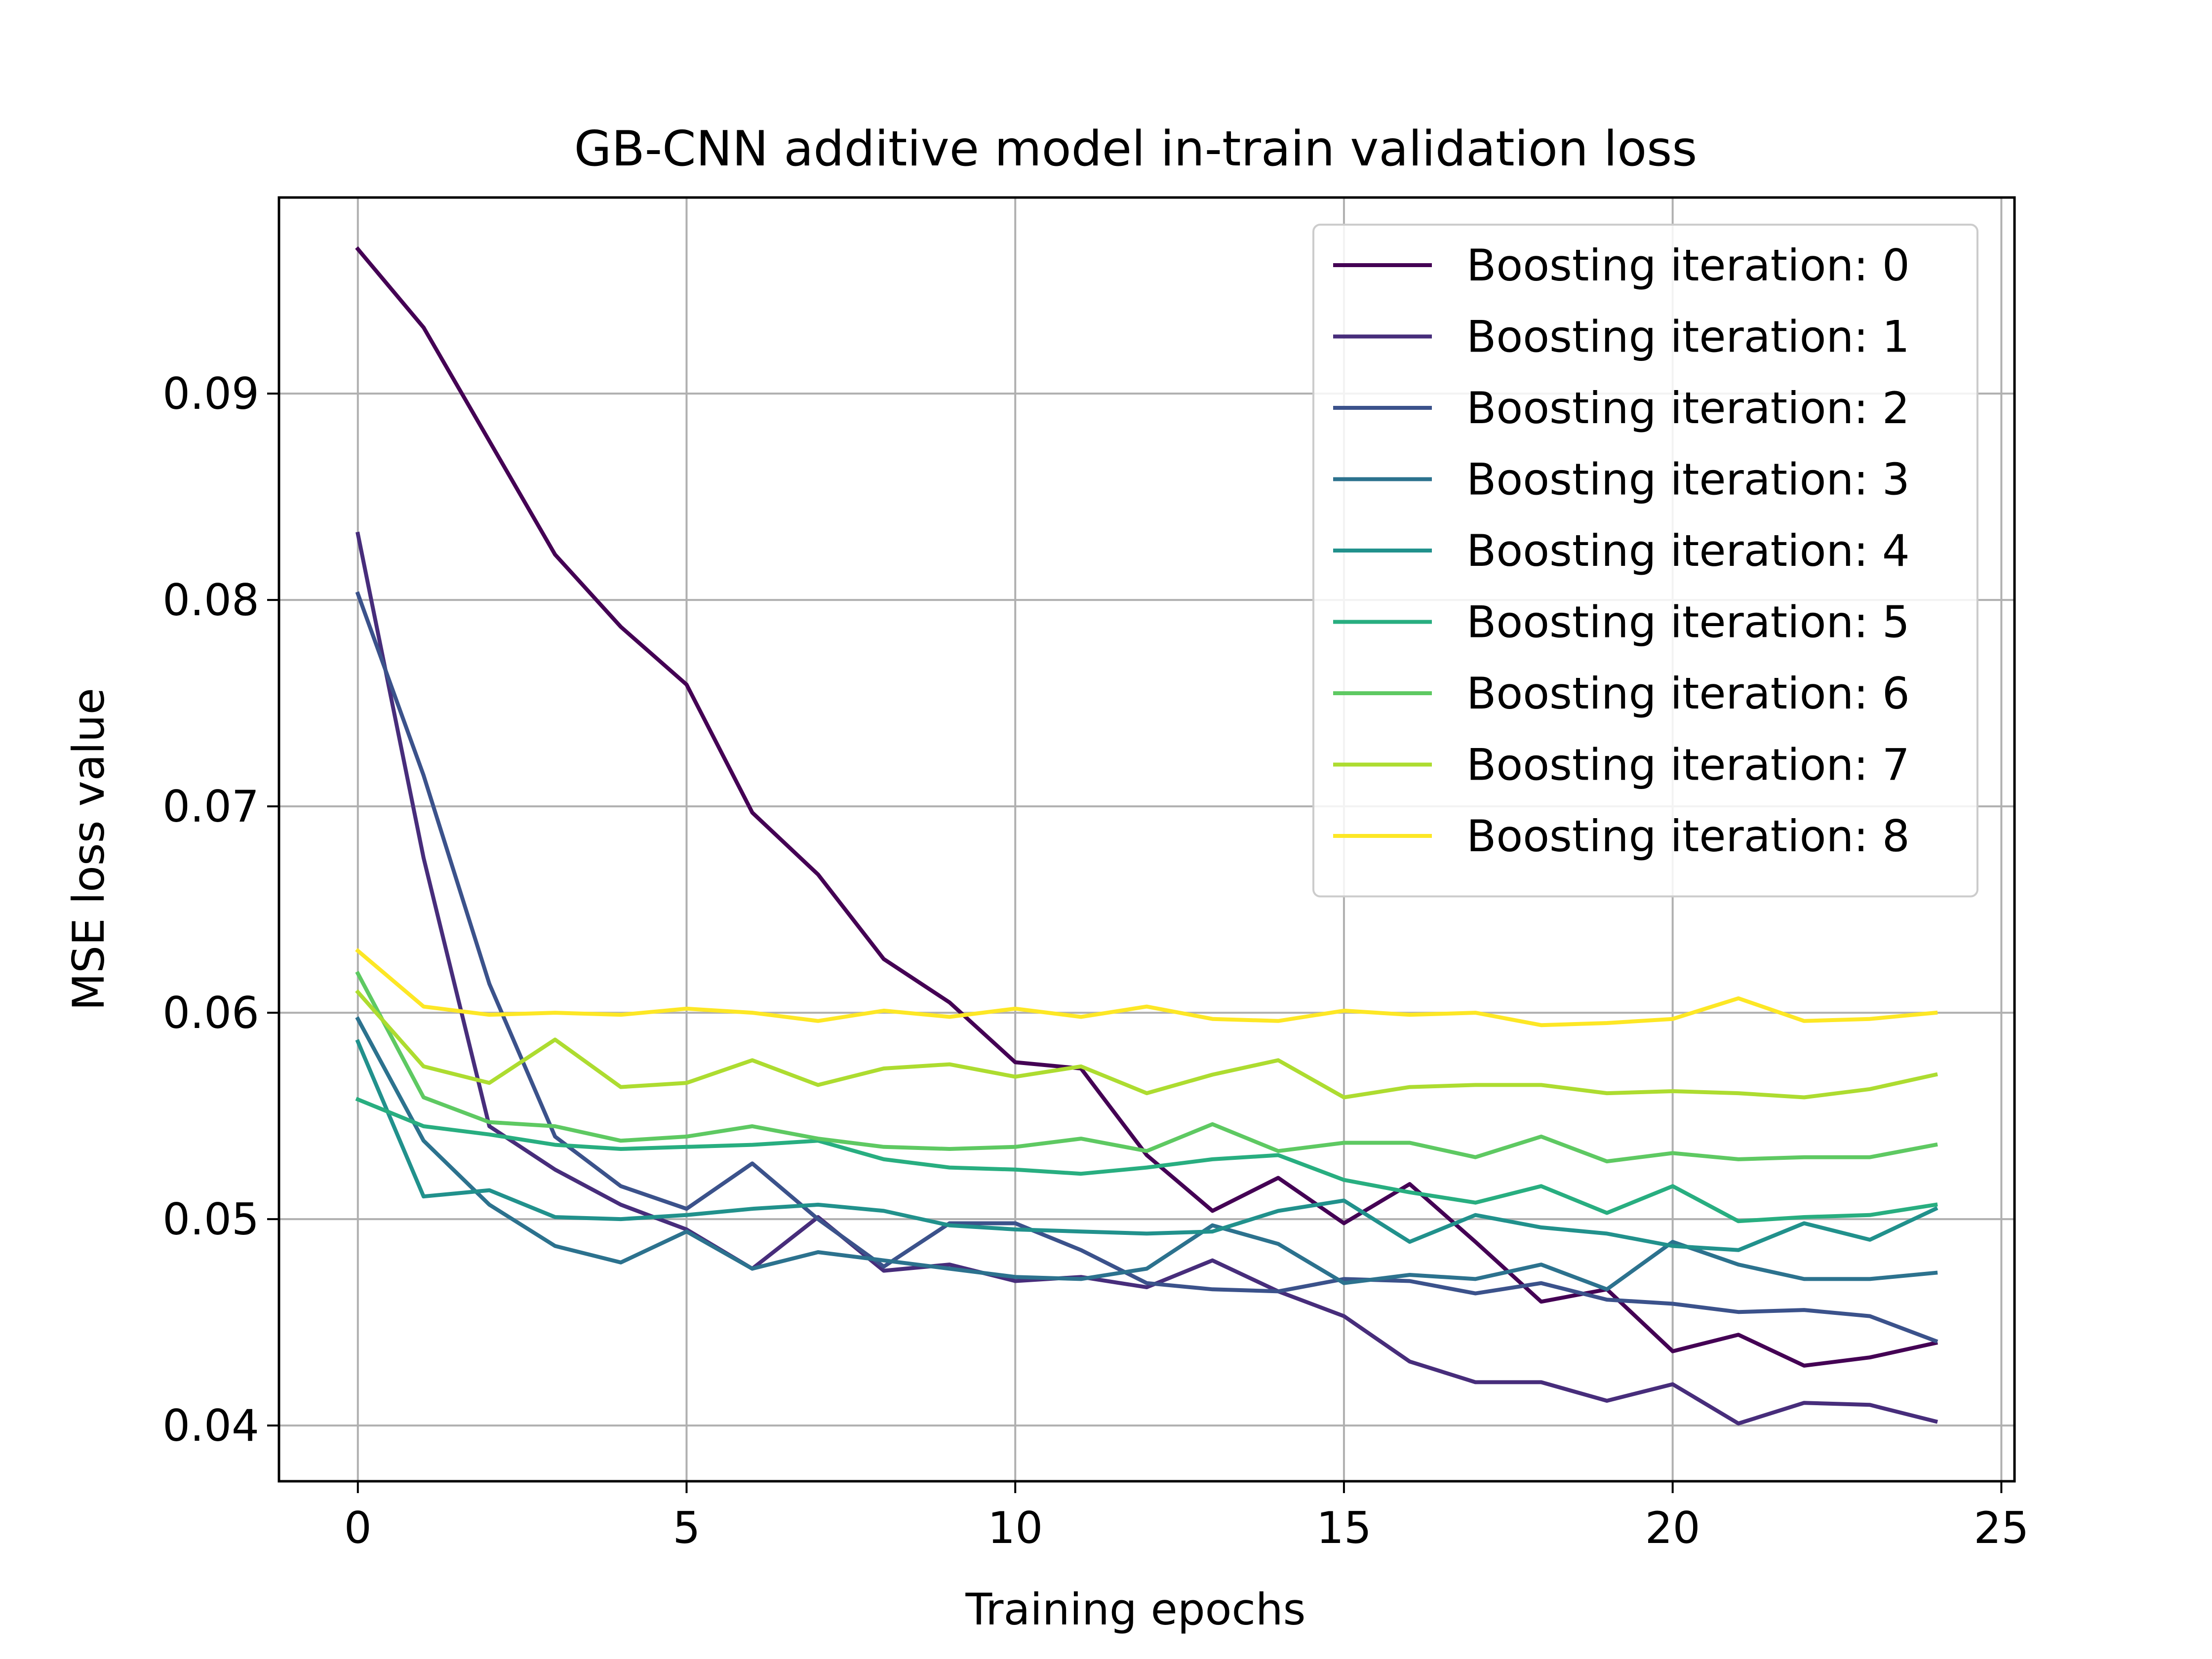  What do you see at coordinates (2002, 1528) in the screenshot?
I see `x-tick-label: 25` at bounding box center [2002, 1528].